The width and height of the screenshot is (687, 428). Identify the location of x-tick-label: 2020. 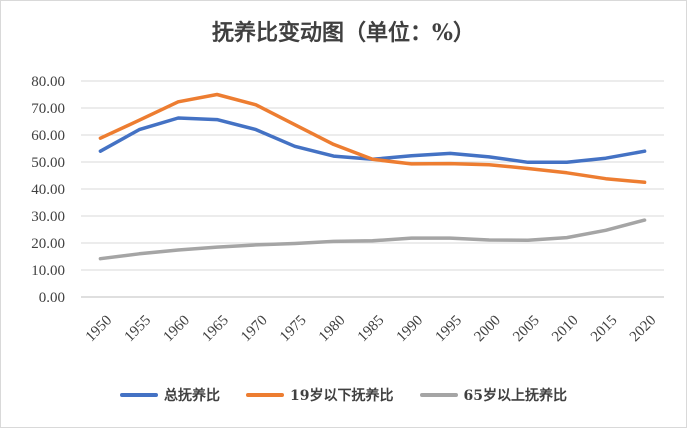
(643, 329).